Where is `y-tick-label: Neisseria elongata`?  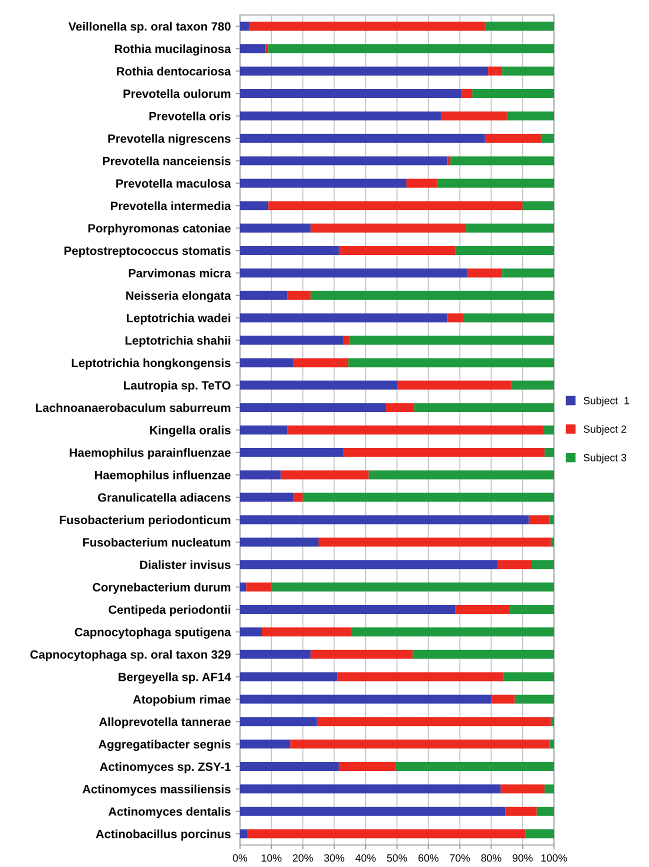
y-tick-label: Neisseria elongata is located at coordinates (179, 296).